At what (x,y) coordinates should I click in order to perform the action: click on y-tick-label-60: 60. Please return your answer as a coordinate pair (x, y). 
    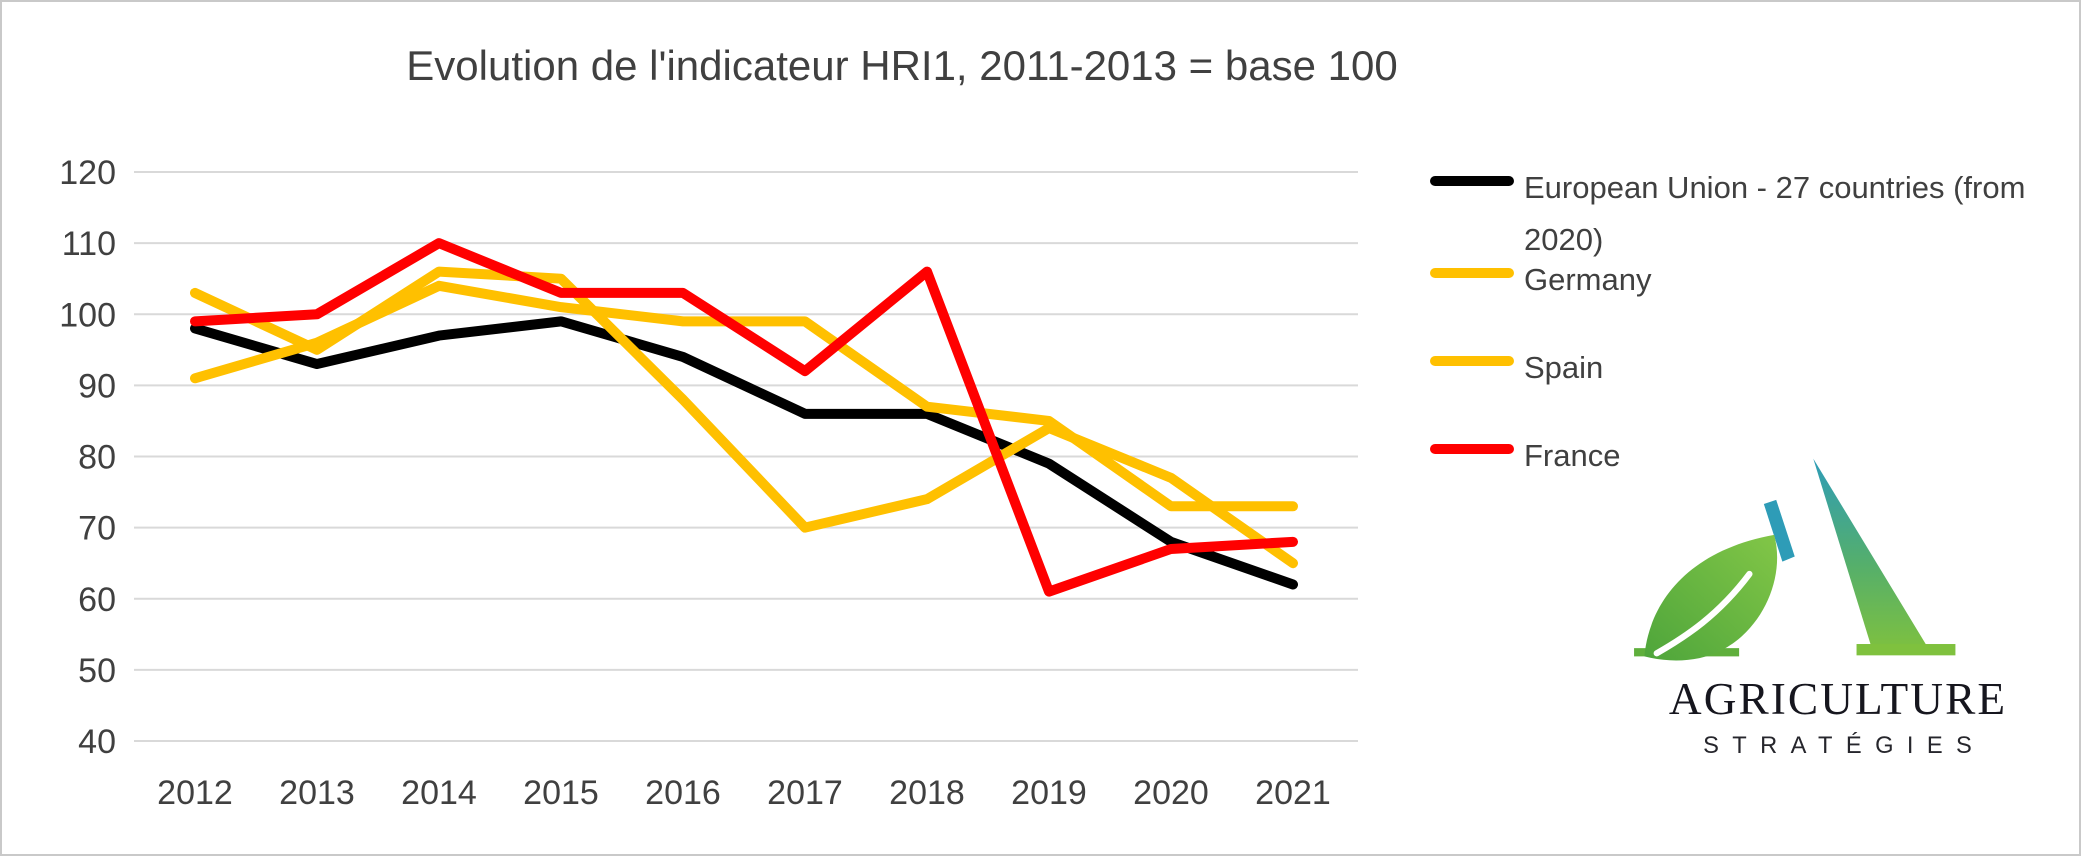
    Looking at the image, I should click on (97, 600).